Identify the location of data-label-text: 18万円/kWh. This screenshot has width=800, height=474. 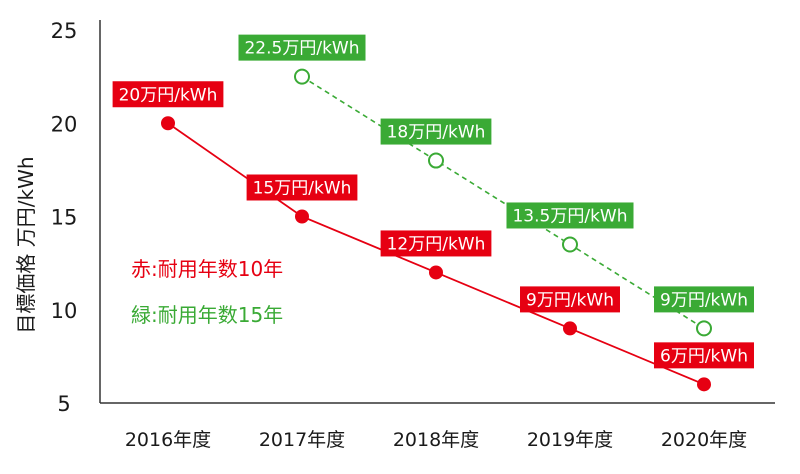
(436, 133).